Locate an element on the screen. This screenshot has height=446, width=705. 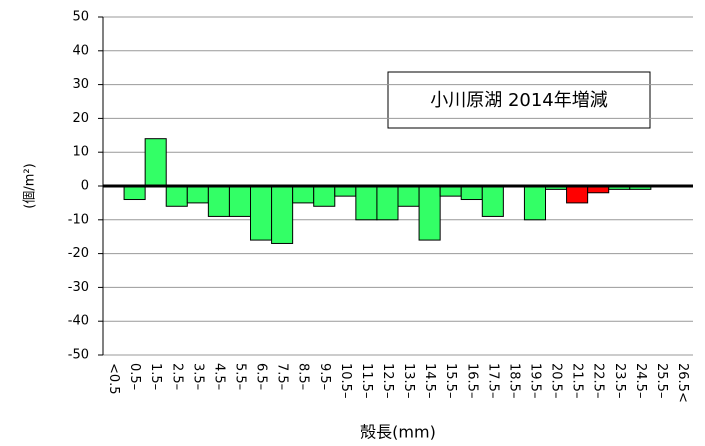
x-tick-label: 20.5– is located at coordinates (556, 380).